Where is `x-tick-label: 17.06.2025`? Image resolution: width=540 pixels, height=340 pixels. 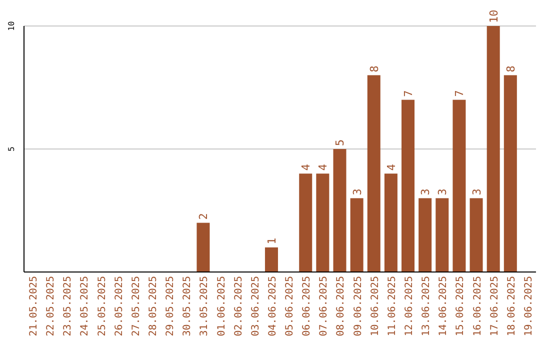 x-tick-label: 17.06.2025 is located at coordinates (494, 306).